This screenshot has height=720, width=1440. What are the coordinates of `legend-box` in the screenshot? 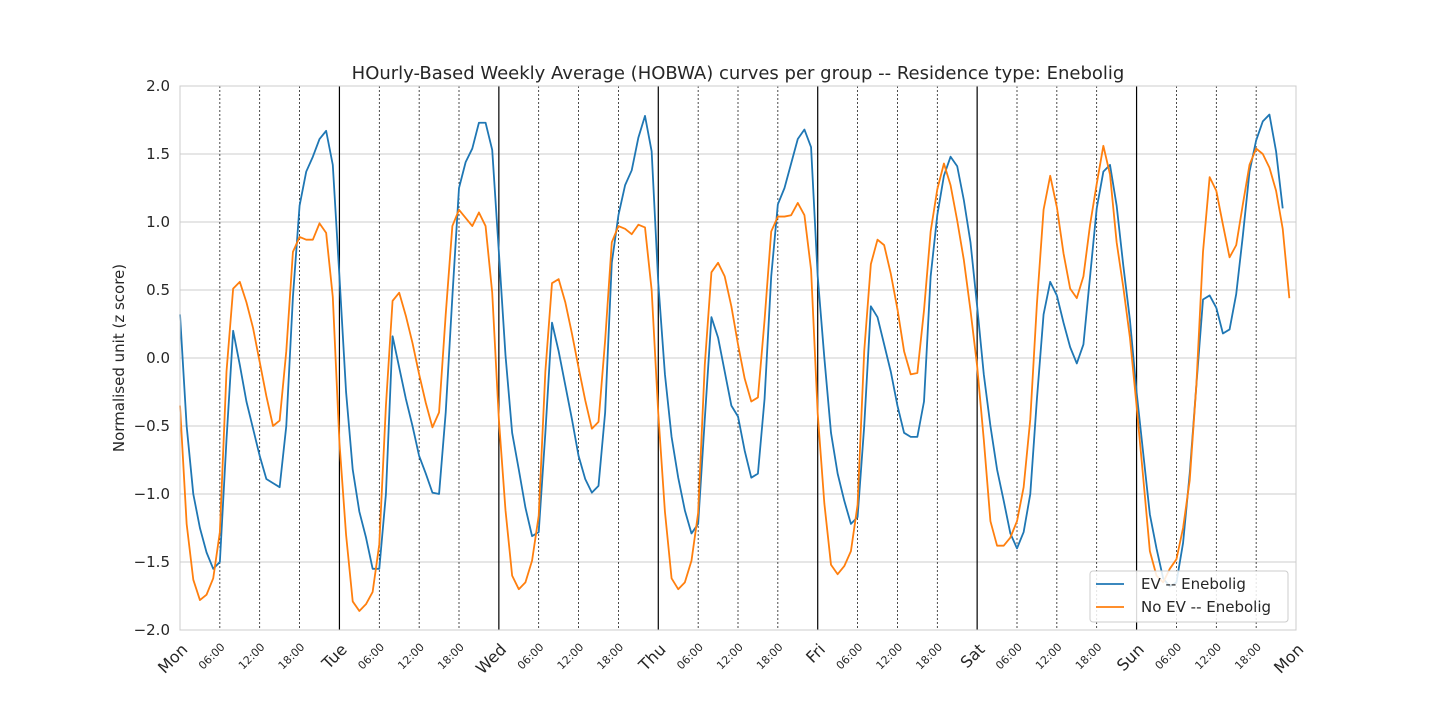 It's located at (1189, 596).